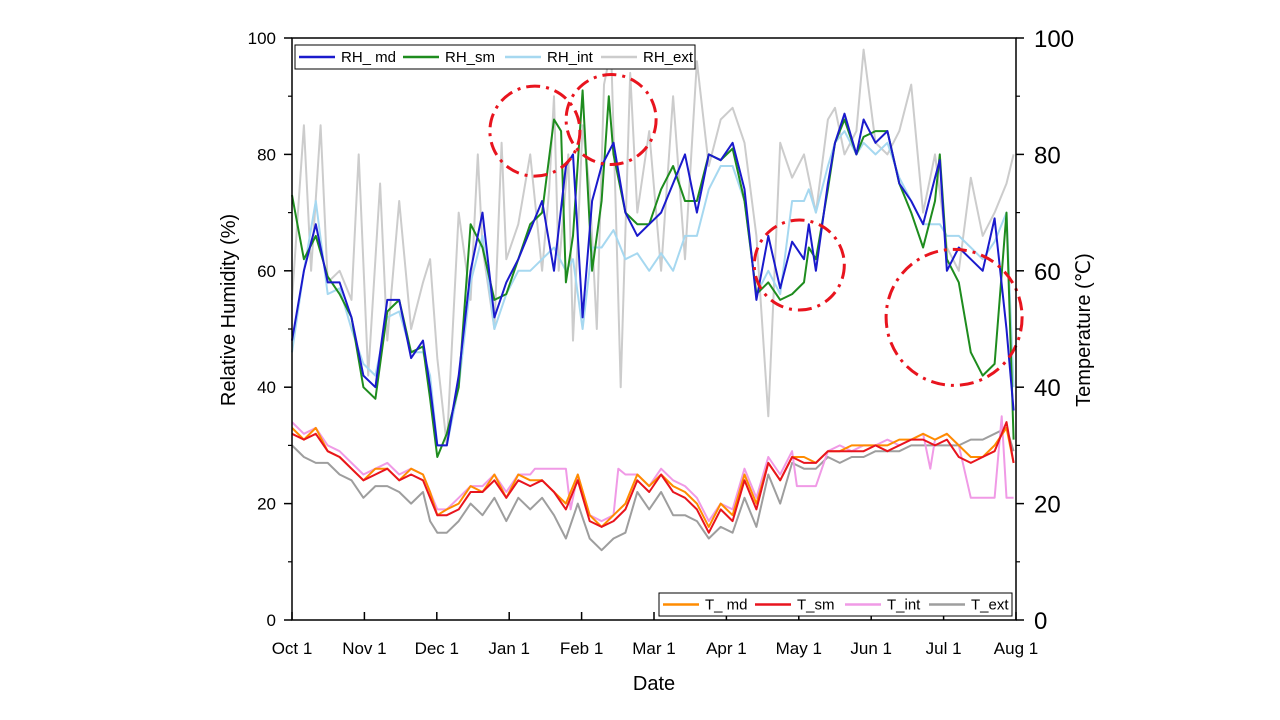 The image size is (1280, 720). Describe the element at coordinates (266, 154) in the screenshot. I see `y-tick-label-left: 80` at that location.